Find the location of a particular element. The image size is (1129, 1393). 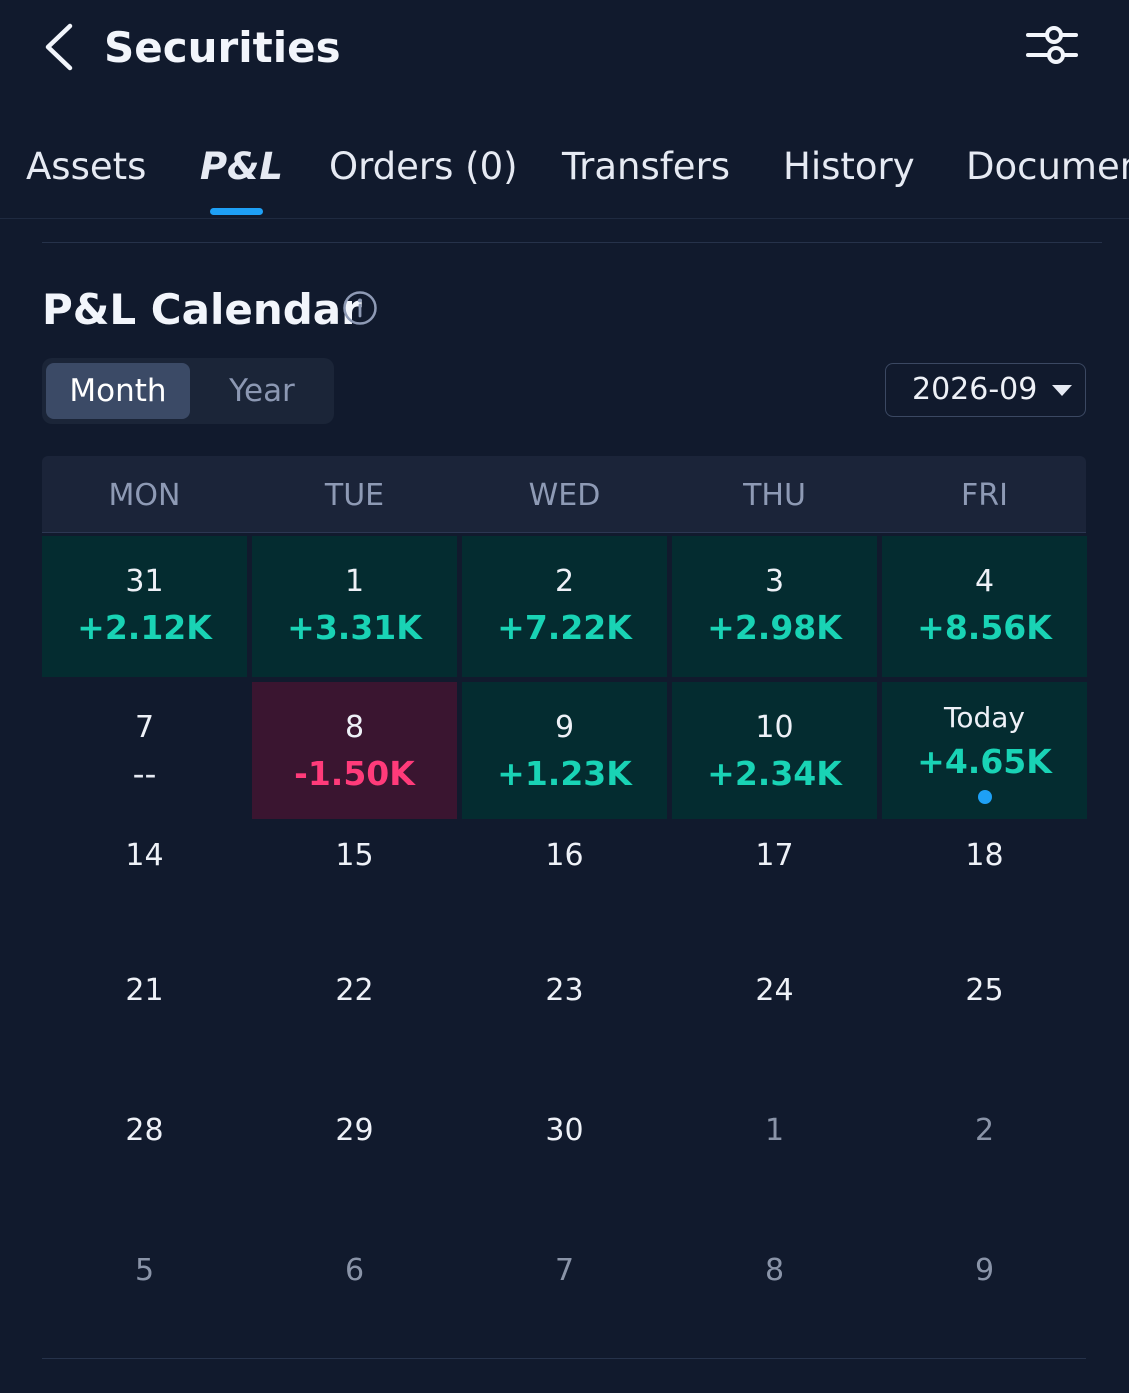

day-number: 10 is located at coordinates (774, 727).